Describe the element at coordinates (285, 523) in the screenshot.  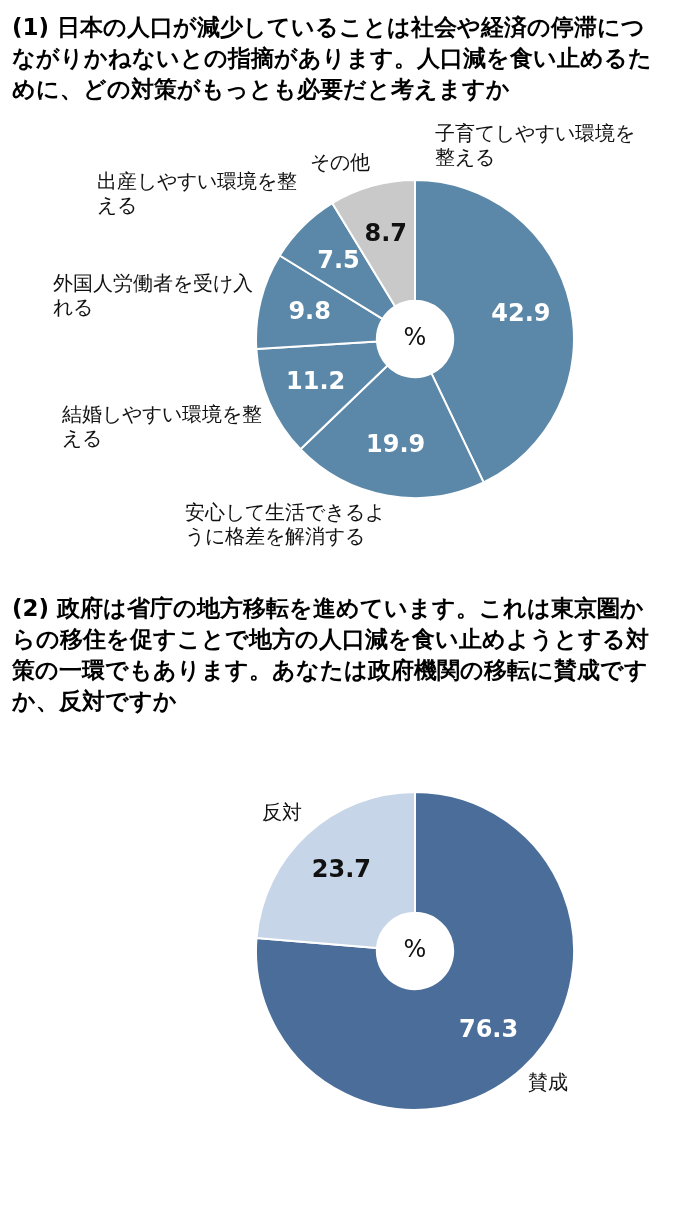
I see `slice-label: 安心して生活できるように格差を解消する` at that location.